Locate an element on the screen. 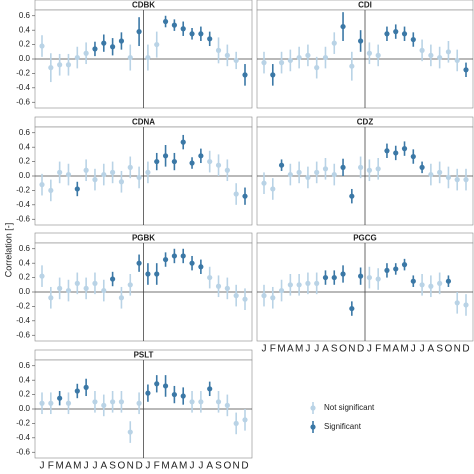  panel-title: CDZ is located at coordinates (365, 122).